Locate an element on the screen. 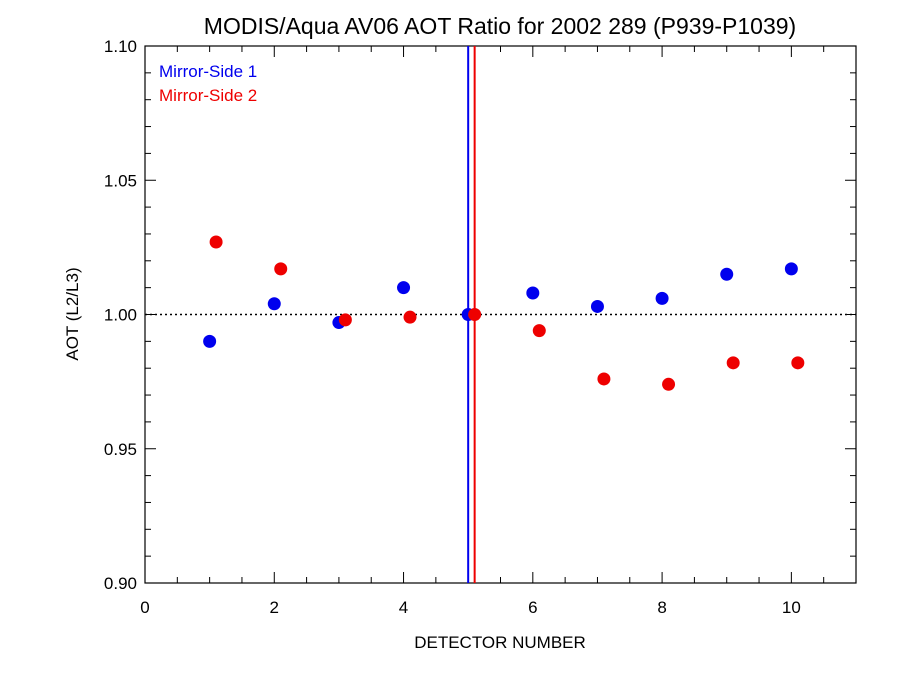  y-tick-label: 0.90 is located at coordinates (120, 583).